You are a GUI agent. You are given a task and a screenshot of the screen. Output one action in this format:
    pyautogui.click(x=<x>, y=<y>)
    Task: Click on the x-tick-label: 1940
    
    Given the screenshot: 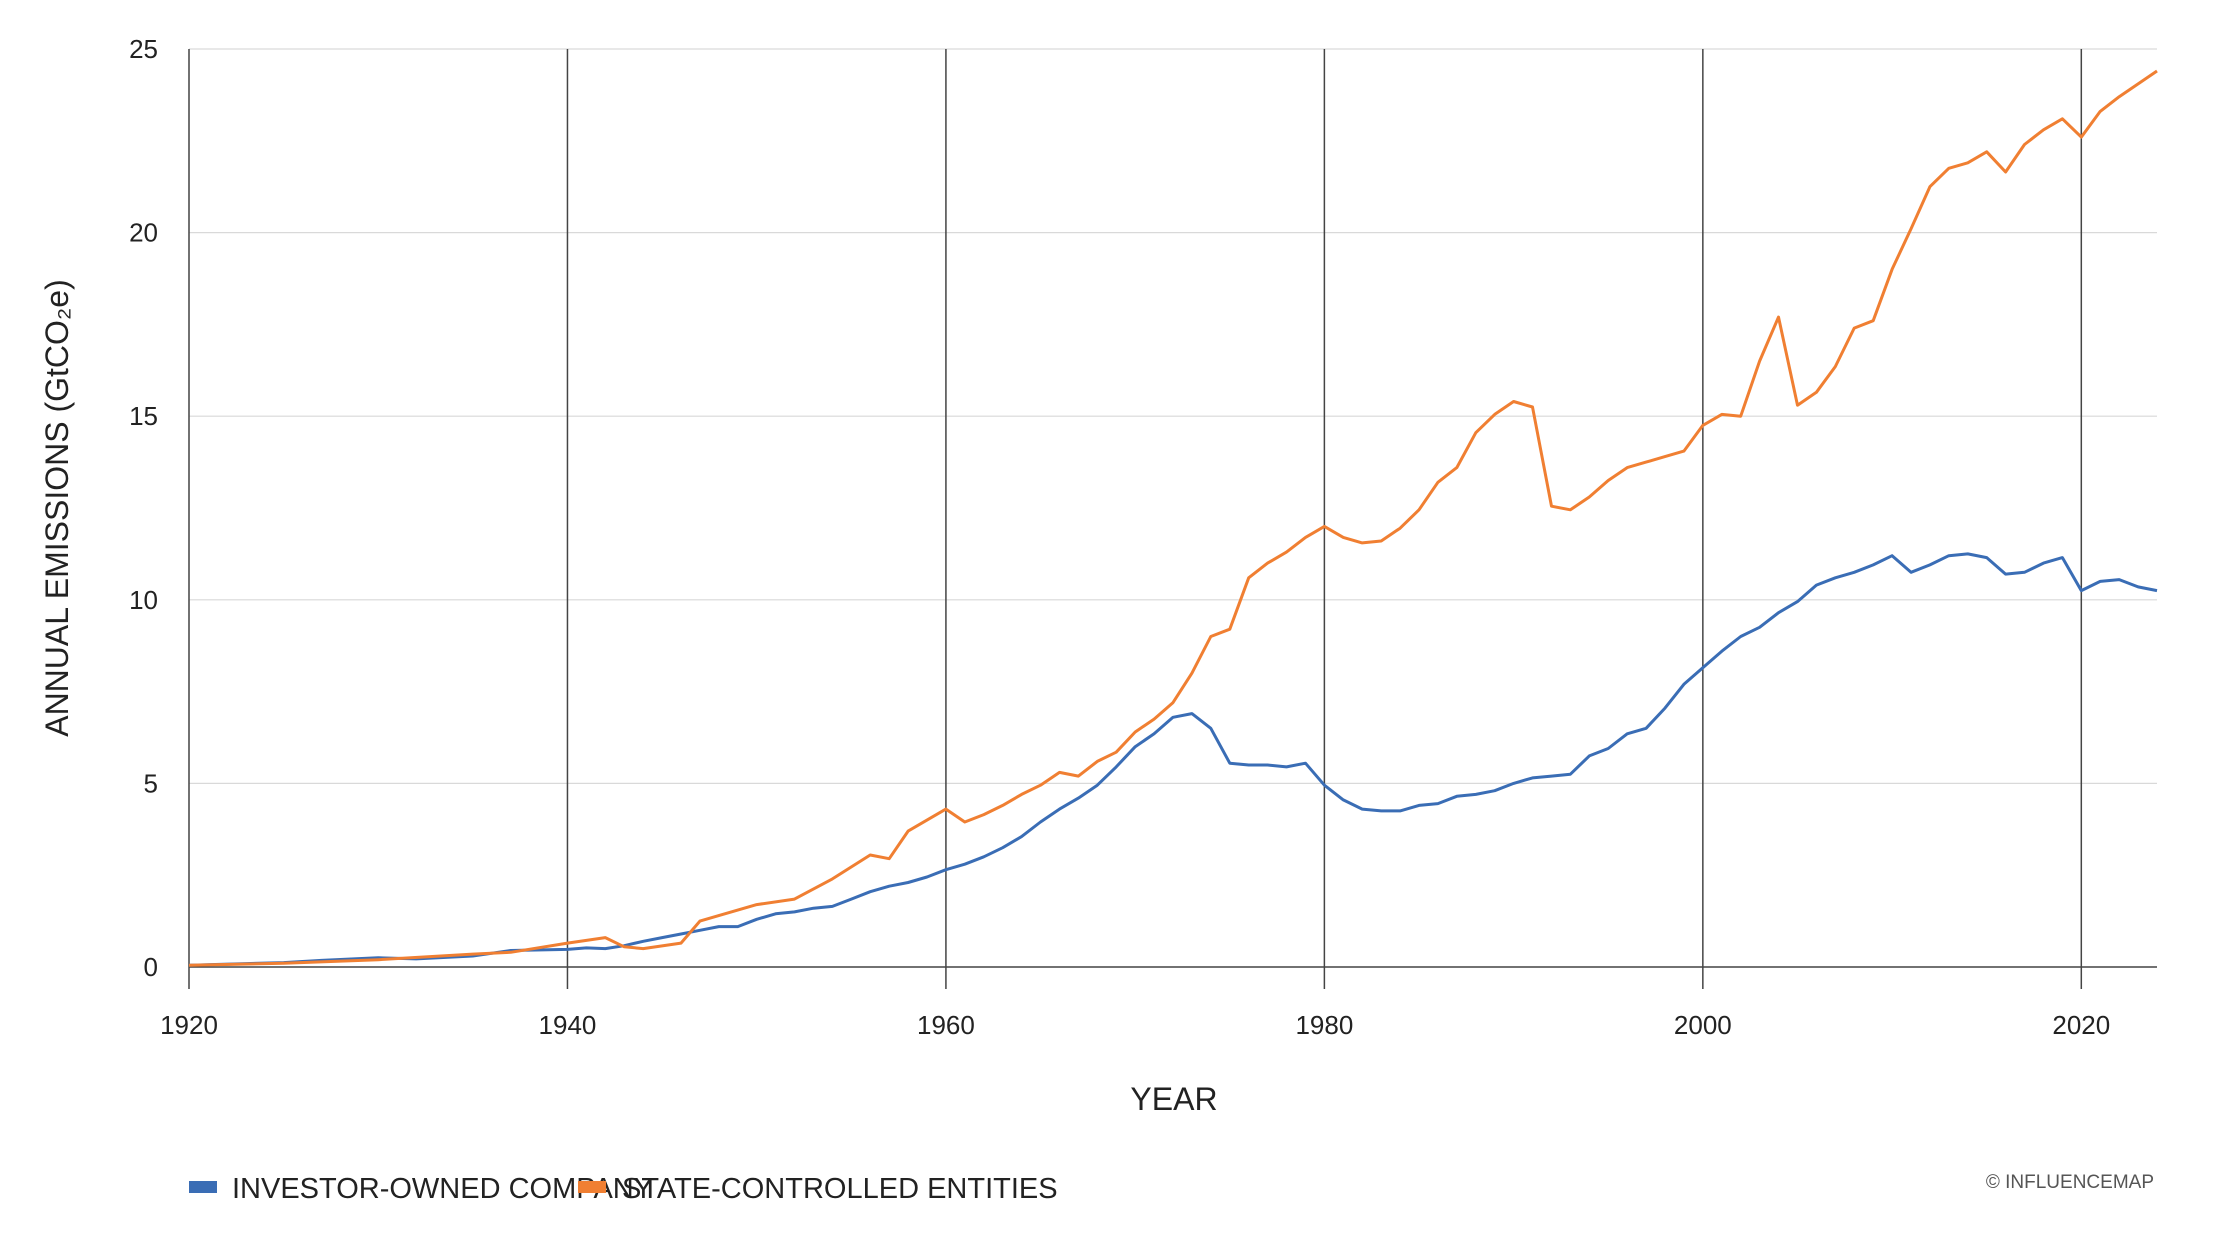 What is the action you would take?
    pyautogui.click(x=568, y=1025)
    